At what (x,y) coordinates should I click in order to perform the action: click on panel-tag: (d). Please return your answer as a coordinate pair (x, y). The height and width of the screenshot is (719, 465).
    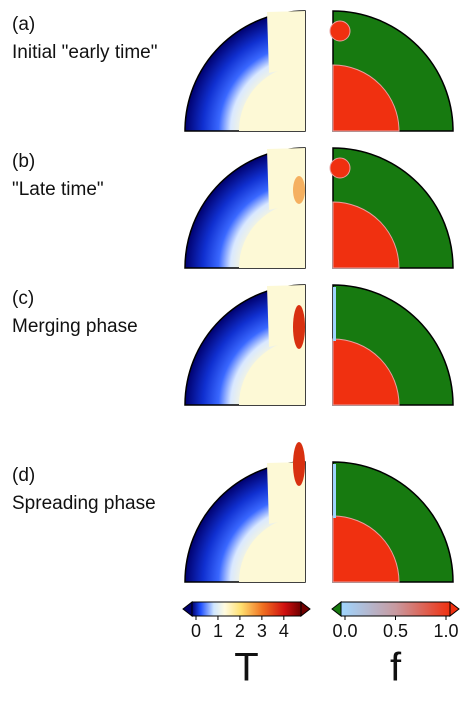
    Looking at the image, I should click on (23, 475).